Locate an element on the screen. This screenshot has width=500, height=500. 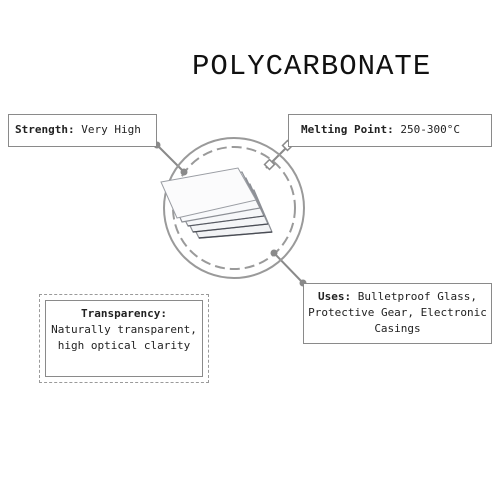
uses-label: Uses: is located at coordinates (335, 296).